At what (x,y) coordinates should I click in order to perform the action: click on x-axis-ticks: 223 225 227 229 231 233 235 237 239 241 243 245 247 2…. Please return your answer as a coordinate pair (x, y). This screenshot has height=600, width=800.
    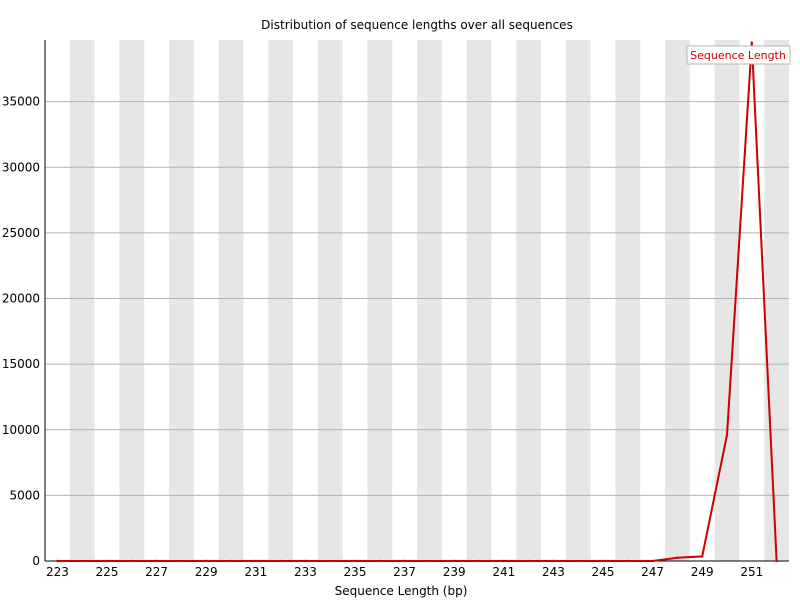
    Looking at the image, I should click on (404, 572).